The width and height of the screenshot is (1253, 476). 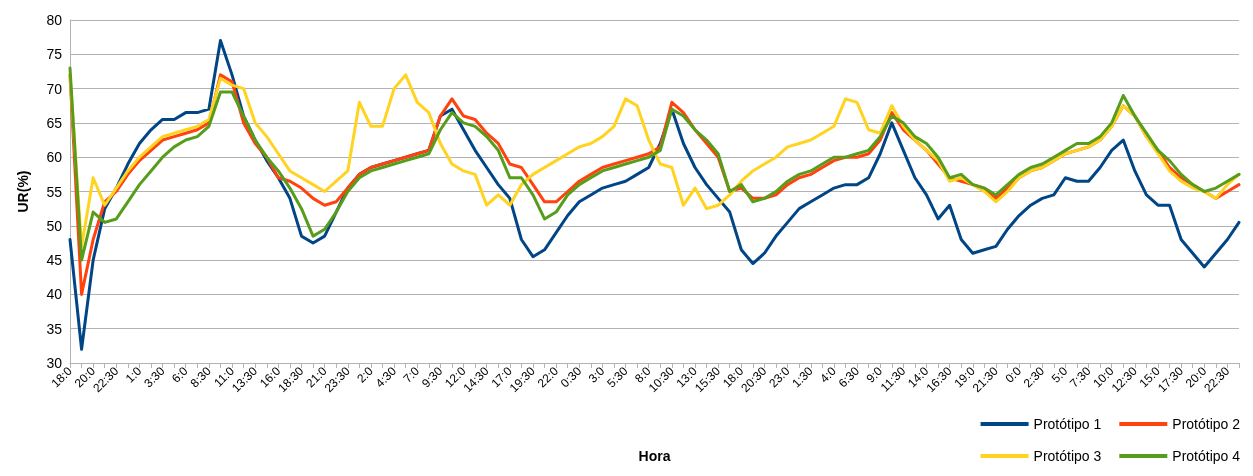 I want to click on y-tick-label: 45, so click(x=54, y=260).